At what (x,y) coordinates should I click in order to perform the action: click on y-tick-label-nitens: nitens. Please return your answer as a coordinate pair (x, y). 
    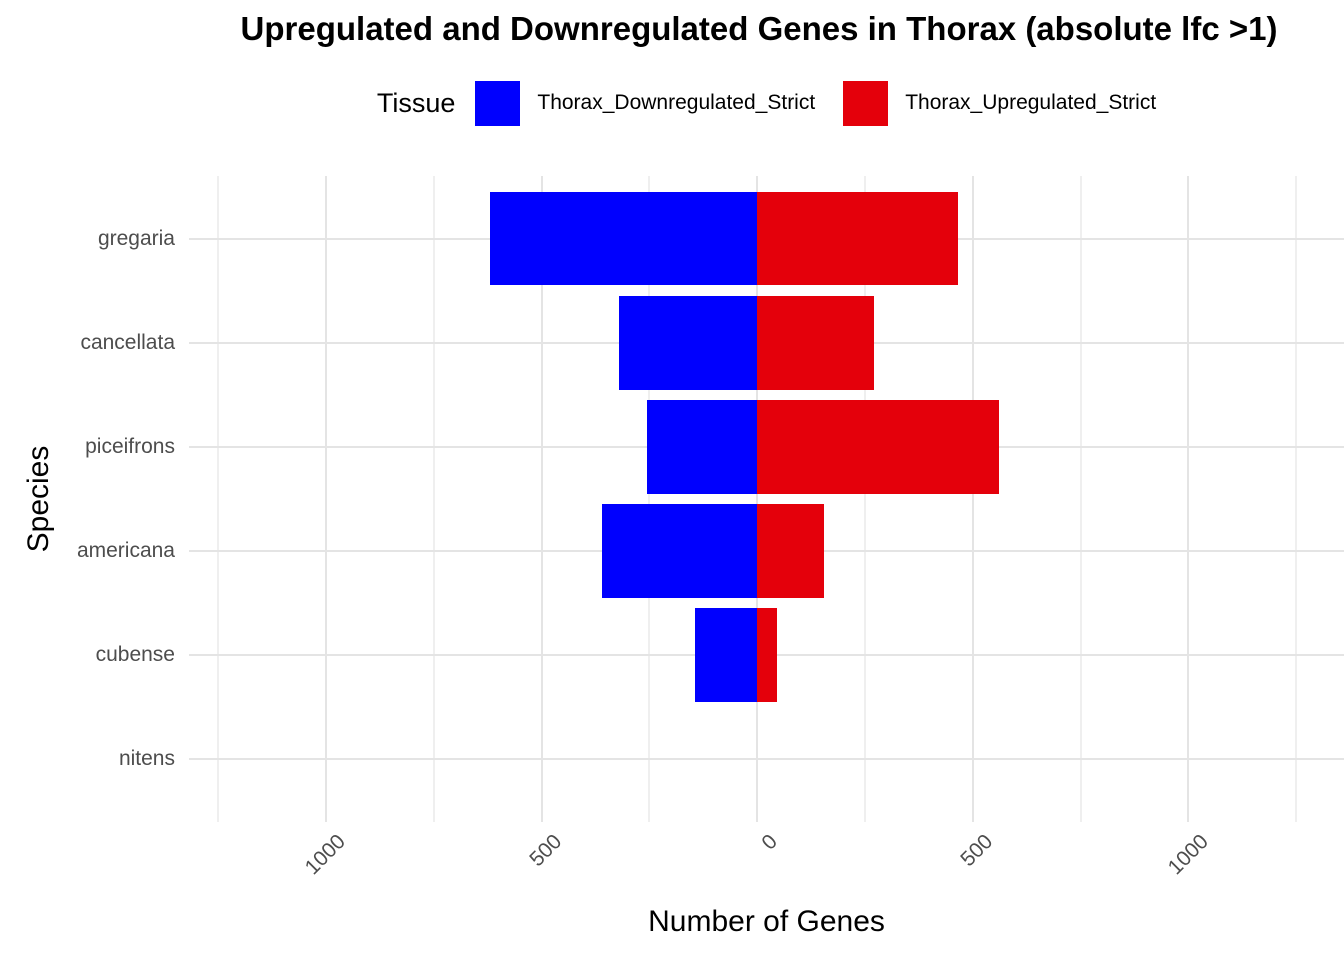
    Looking at the image, I should click on (146, 759).